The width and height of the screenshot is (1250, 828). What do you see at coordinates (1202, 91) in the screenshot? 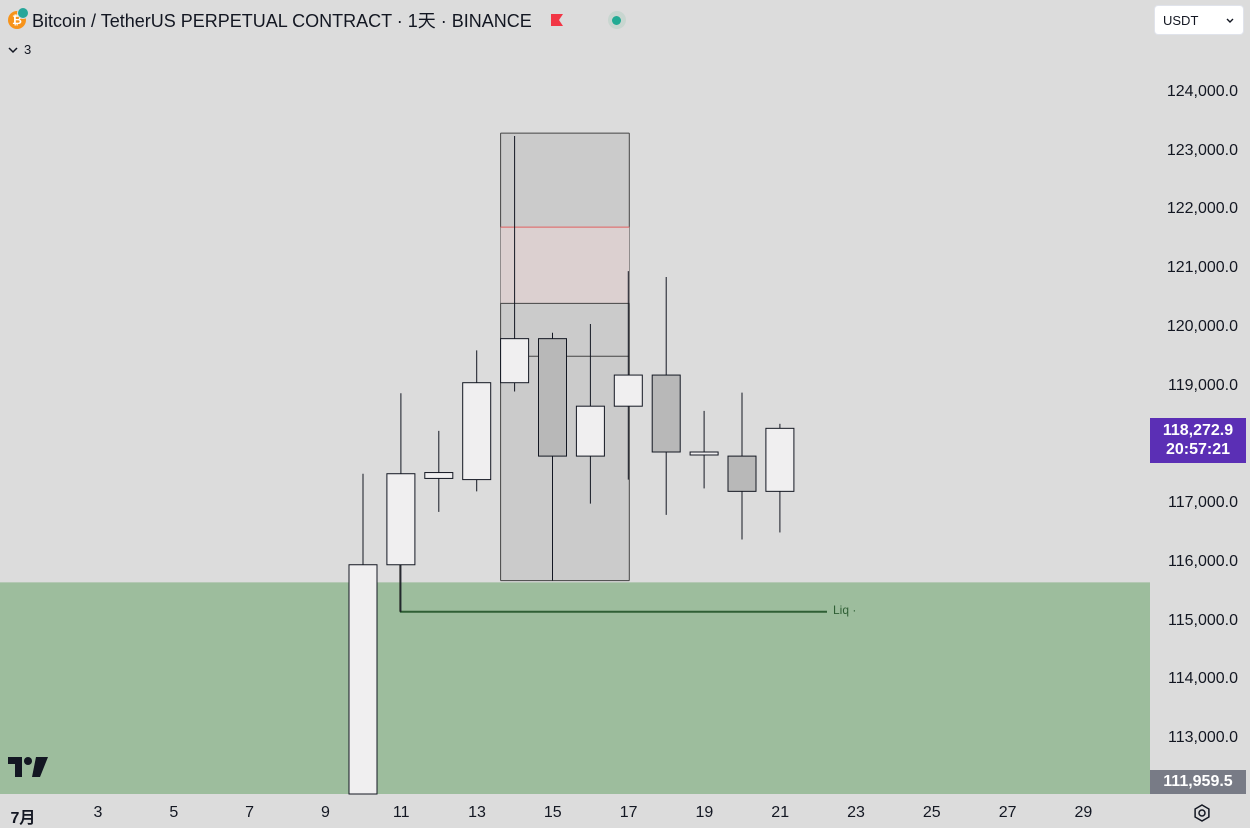
I see `price-axis-label: 124,000.0` at bounding box center [1202, 91].